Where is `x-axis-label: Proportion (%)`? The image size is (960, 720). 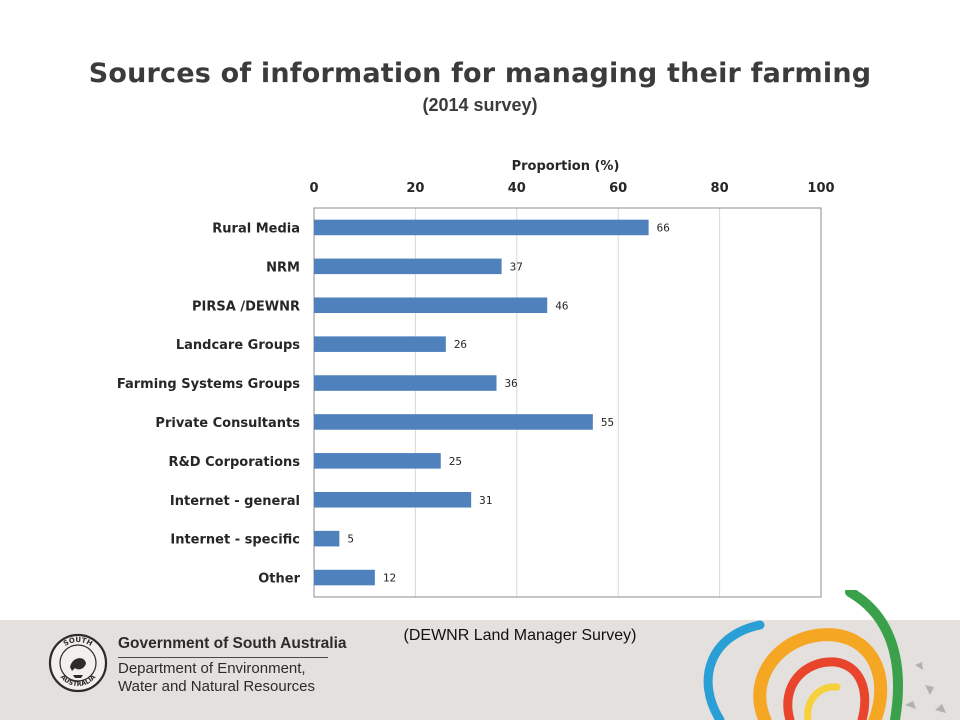 x-axis-label: Proportion (%) is located at coordinates (566, 166).